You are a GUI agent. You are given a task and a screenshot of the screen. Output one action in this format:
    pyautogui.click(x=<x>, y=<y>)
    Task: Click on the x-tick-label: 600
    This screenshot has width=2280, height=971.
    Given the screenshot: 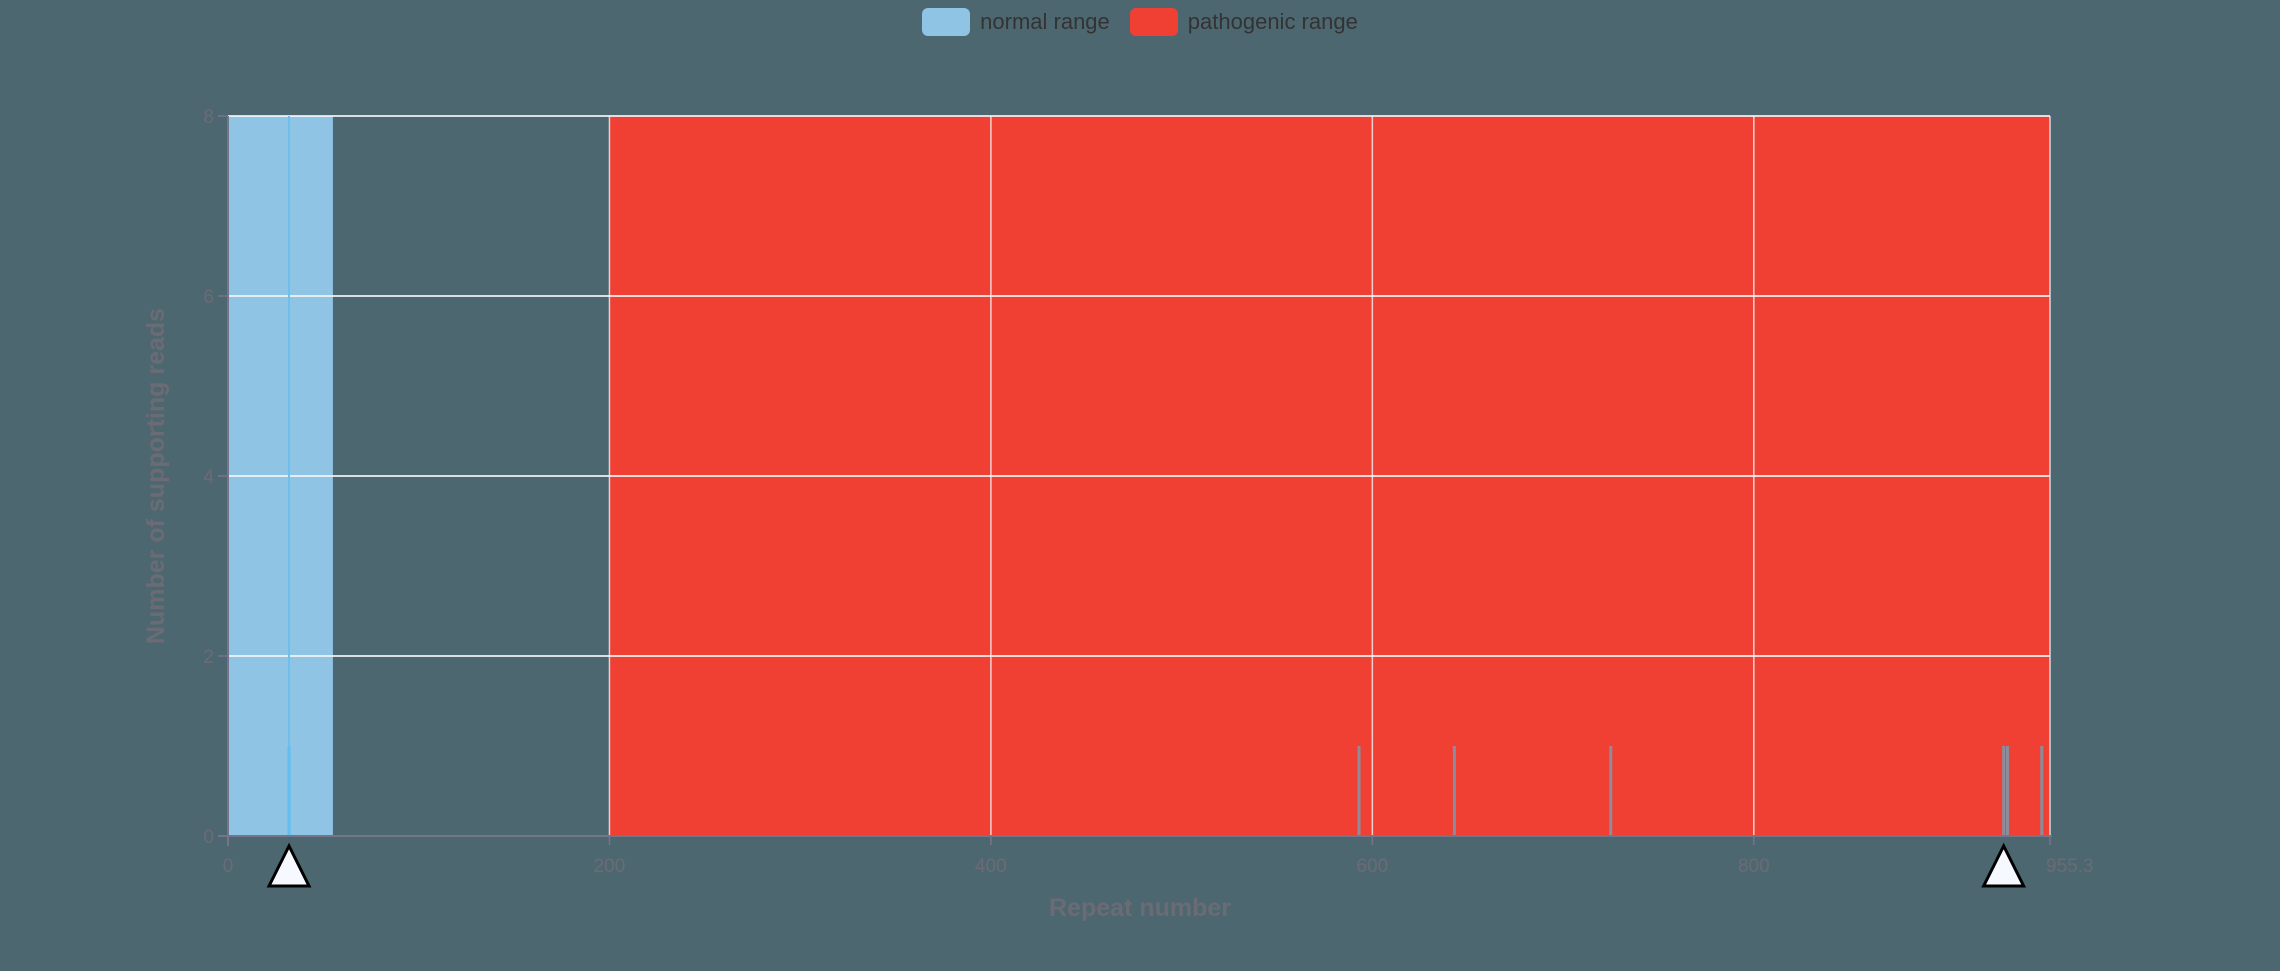 What is the action you would take?
    pyautogui.click(x=1373, y=866)
    